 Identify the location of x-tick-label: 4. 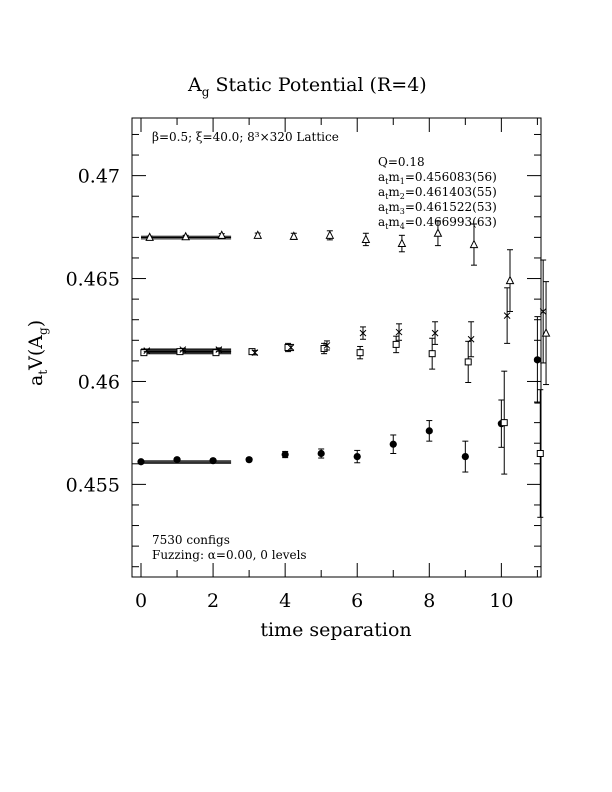
(285, 601).